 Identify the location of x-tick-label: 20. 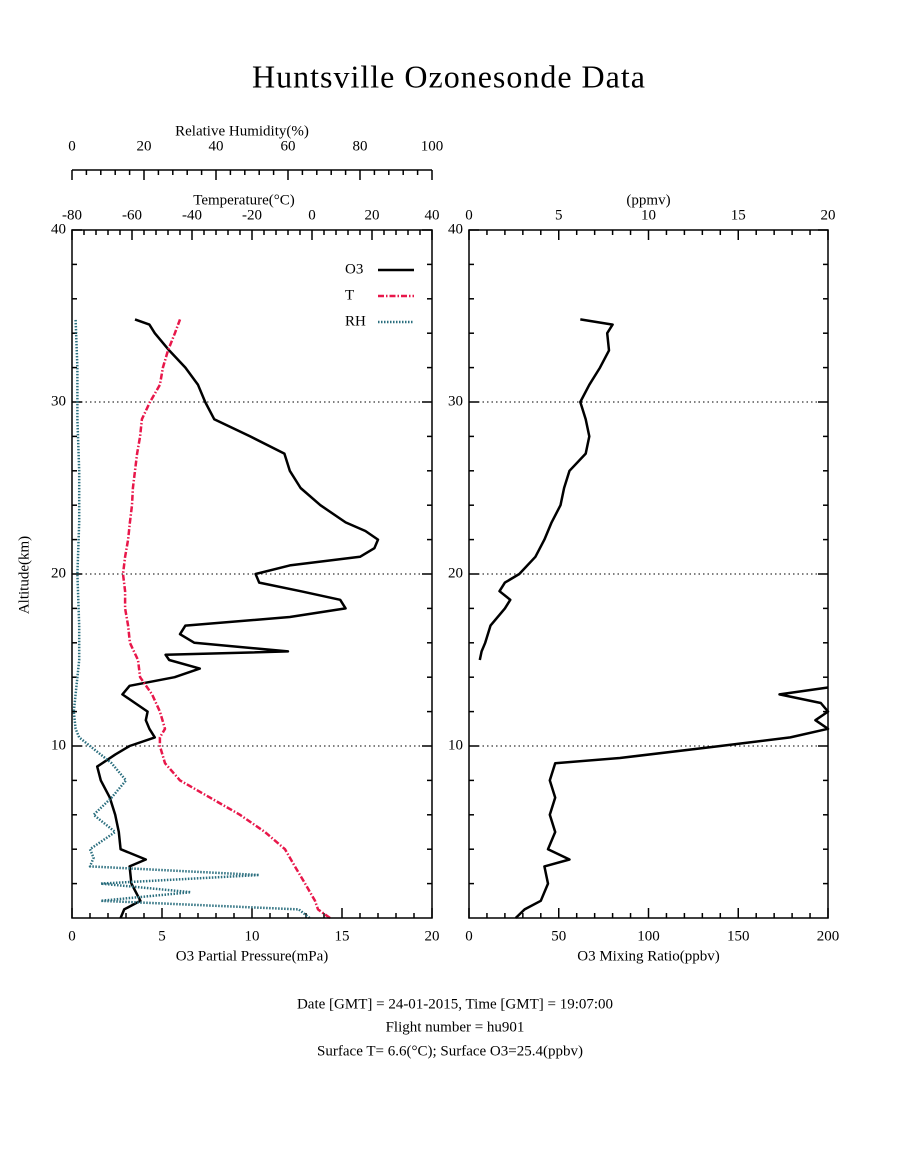
(432, 936).